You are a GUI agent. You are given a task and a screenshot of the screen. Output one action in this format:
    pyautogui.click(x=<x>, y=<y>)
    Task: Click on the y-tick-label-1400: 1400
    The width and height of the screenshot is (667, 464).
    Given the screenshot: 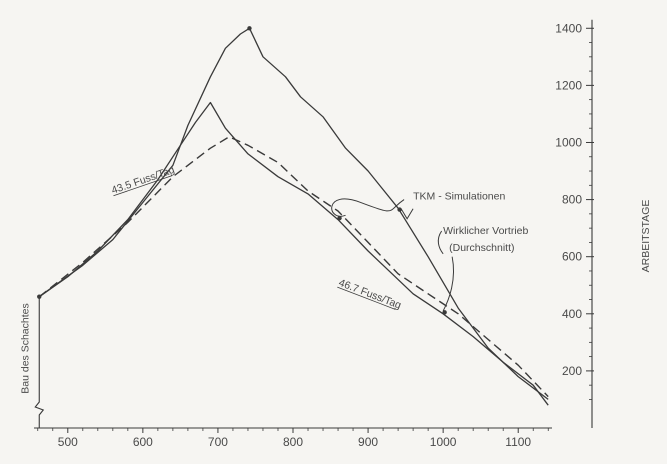 What is the action you would take?
    pyautogui.click(x=568, y=28)
    